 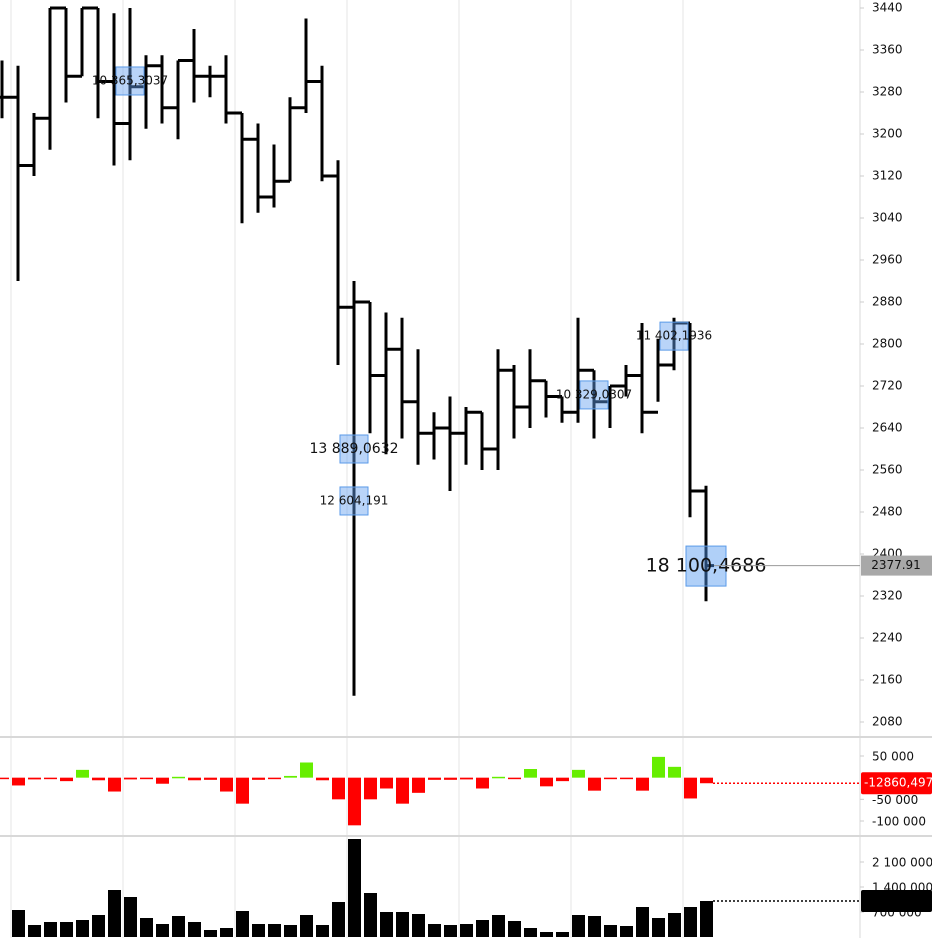 I want to click on last-price-box, so click(x=896, y=565).